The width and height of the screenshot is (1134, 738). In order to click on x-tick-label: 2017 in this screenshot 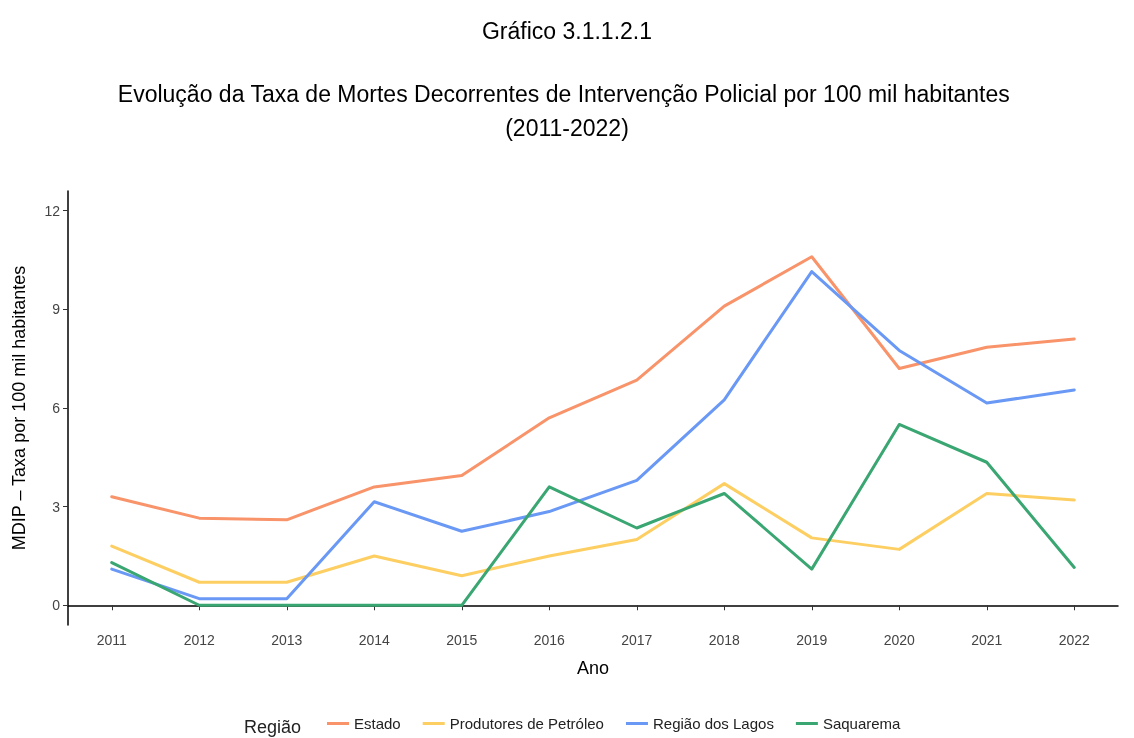, I will do `click(637, 640)`.